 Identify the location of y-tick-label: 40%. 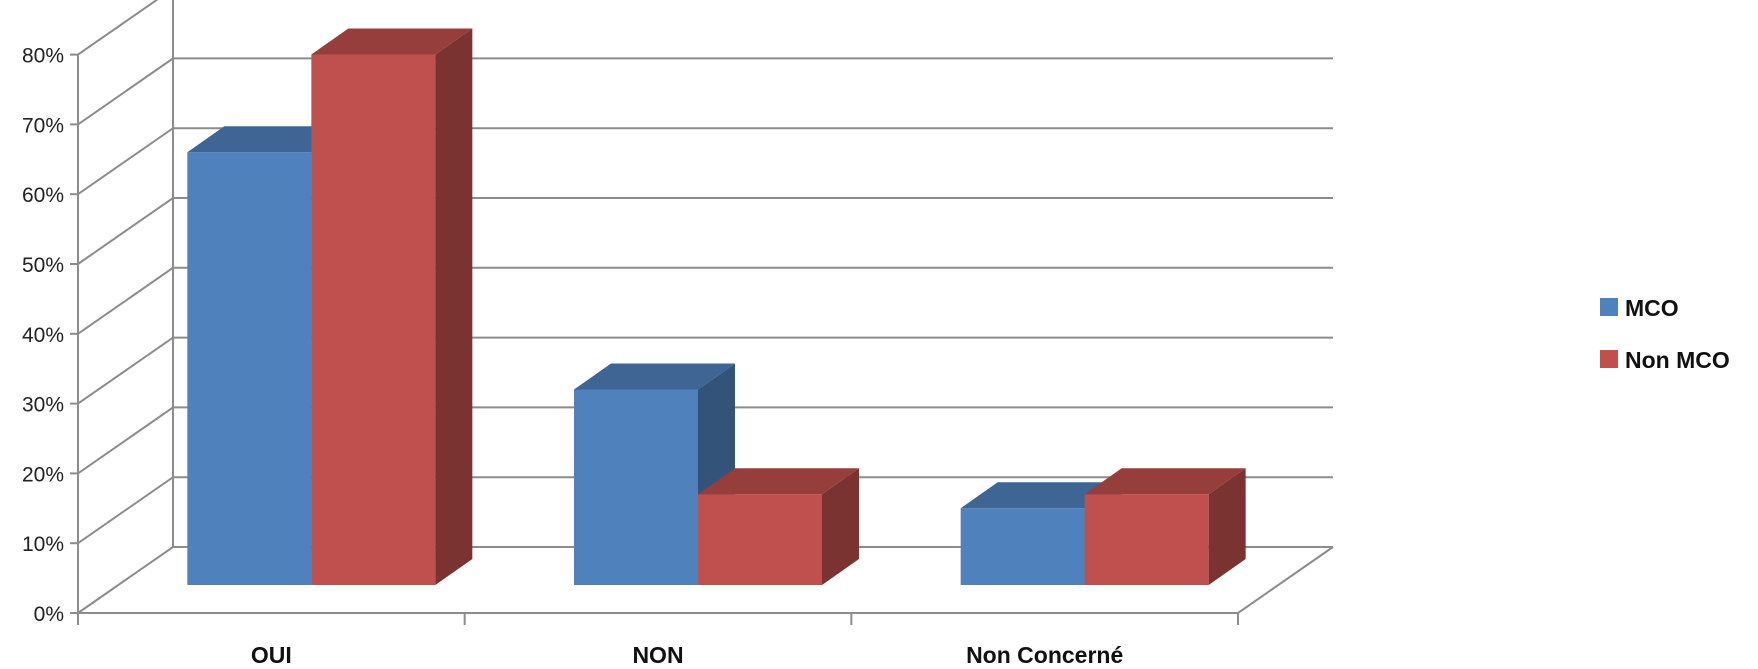
(43, 335).